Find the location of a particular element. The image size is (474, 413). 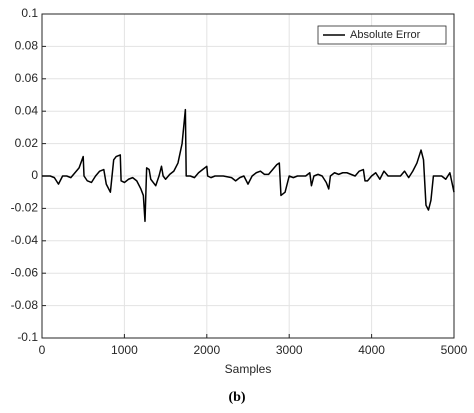

legend-label: Absolute Error is located at coordinates (385, 35).